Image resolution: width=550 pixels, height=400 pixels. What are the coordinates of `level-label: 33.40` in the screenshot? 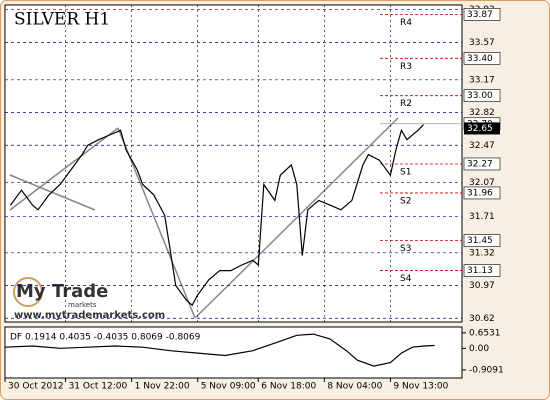 It's located at (480, 59).